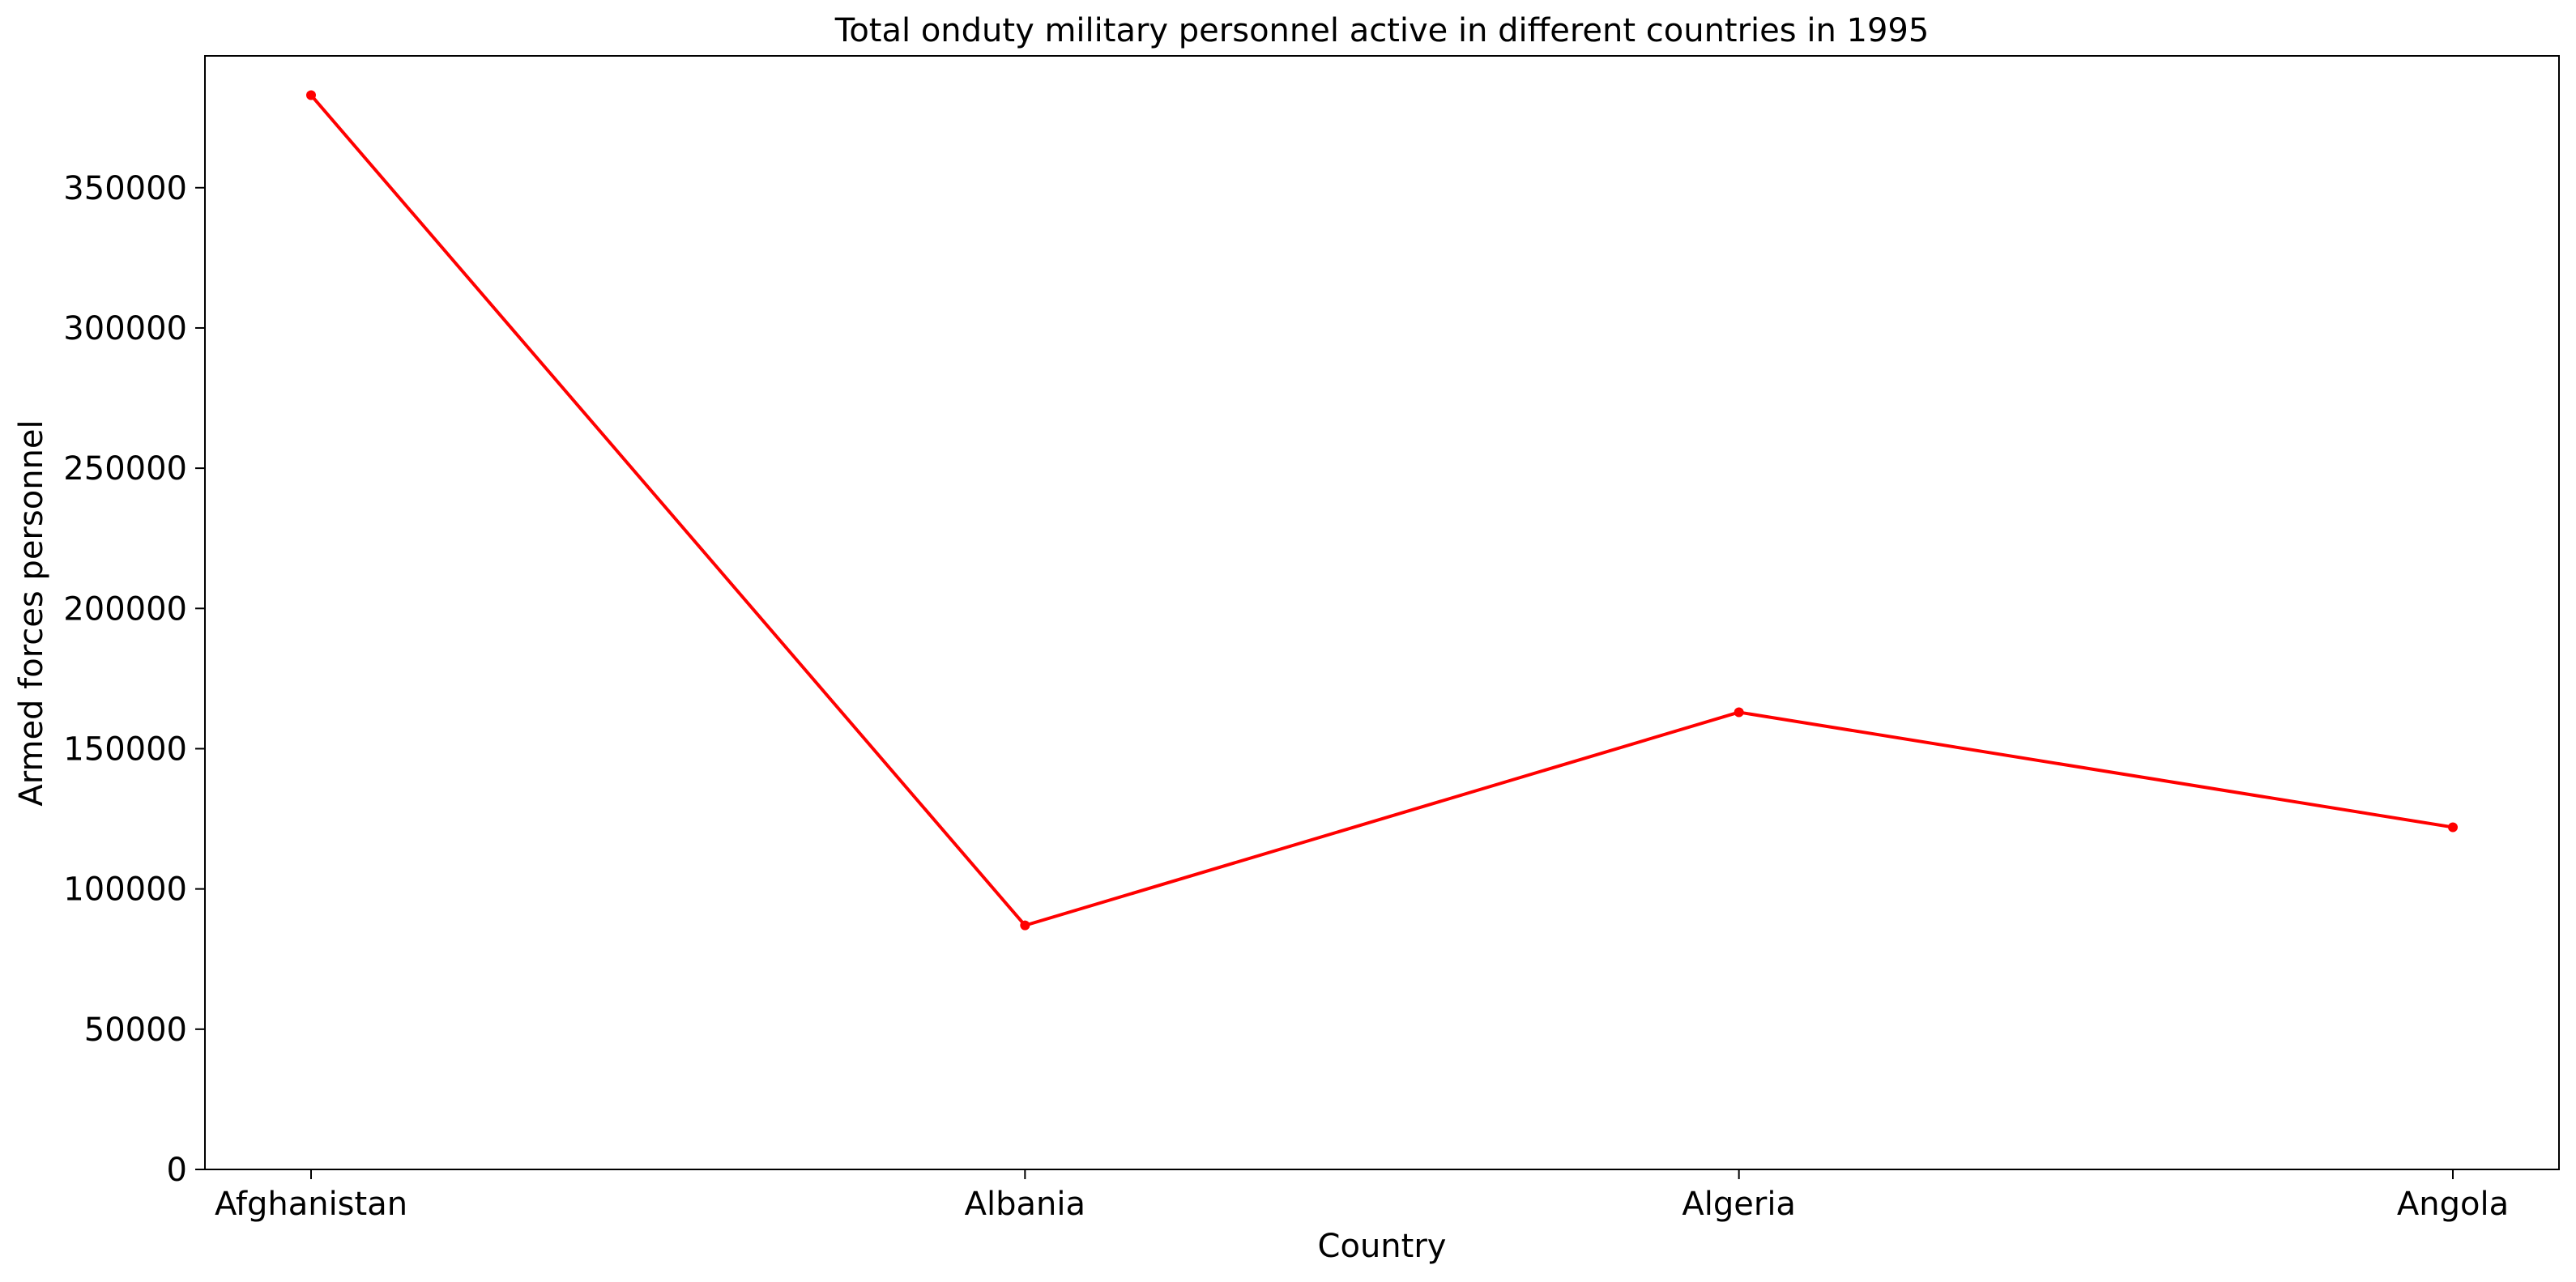  Describe the element at coordinates (1739, 1204) in the screenshot. I see `x-tick-label: Algeria` at that location.